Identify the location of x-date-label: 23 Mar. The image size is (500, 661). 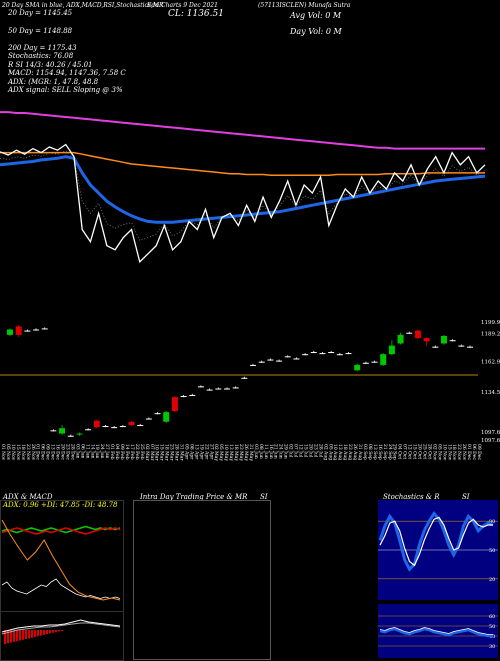
(172, 452).